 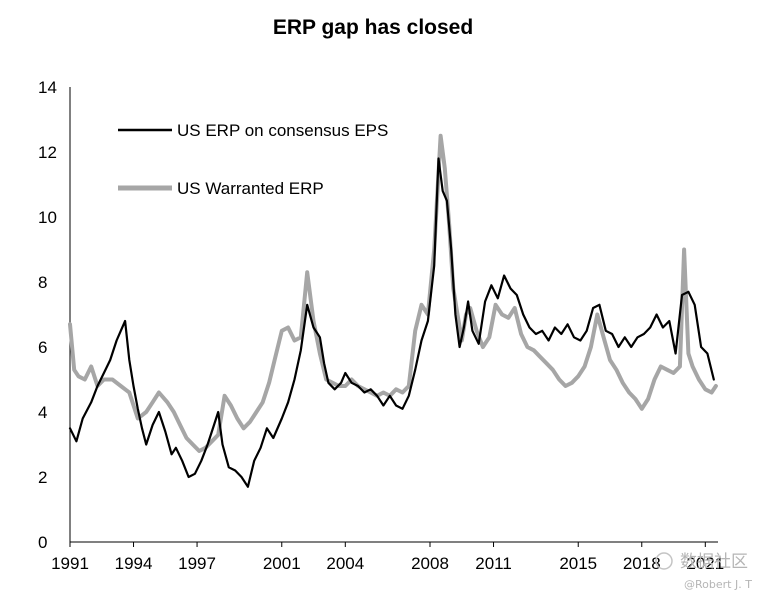 I want to click on y-tick-label: 0, so click(x=42, y=542).